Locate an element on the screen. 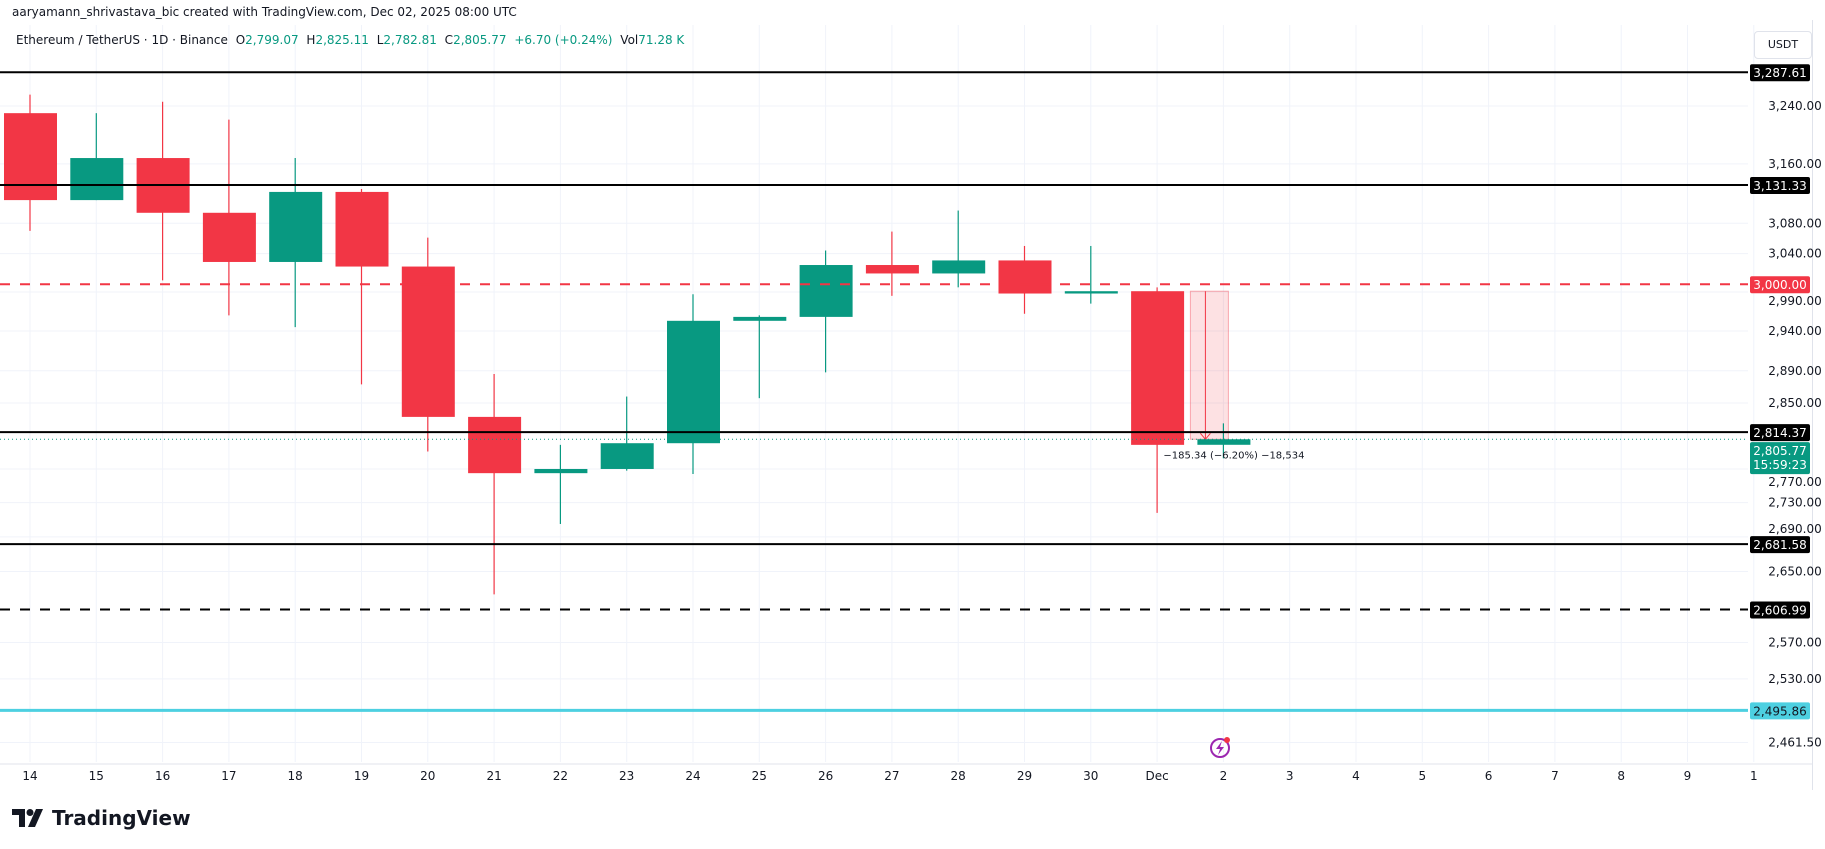  tradingview-logo: TradingView is located at coordinates (101, 818).